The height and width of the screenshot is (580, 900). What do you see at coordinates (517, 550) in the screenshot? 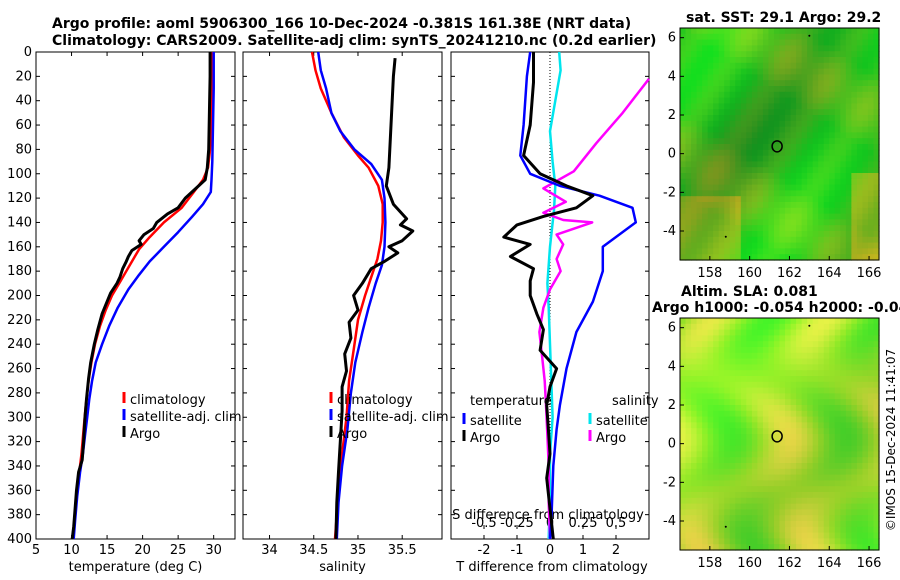
I see `x-tick-label: -1` at bounding box center [517, 550].